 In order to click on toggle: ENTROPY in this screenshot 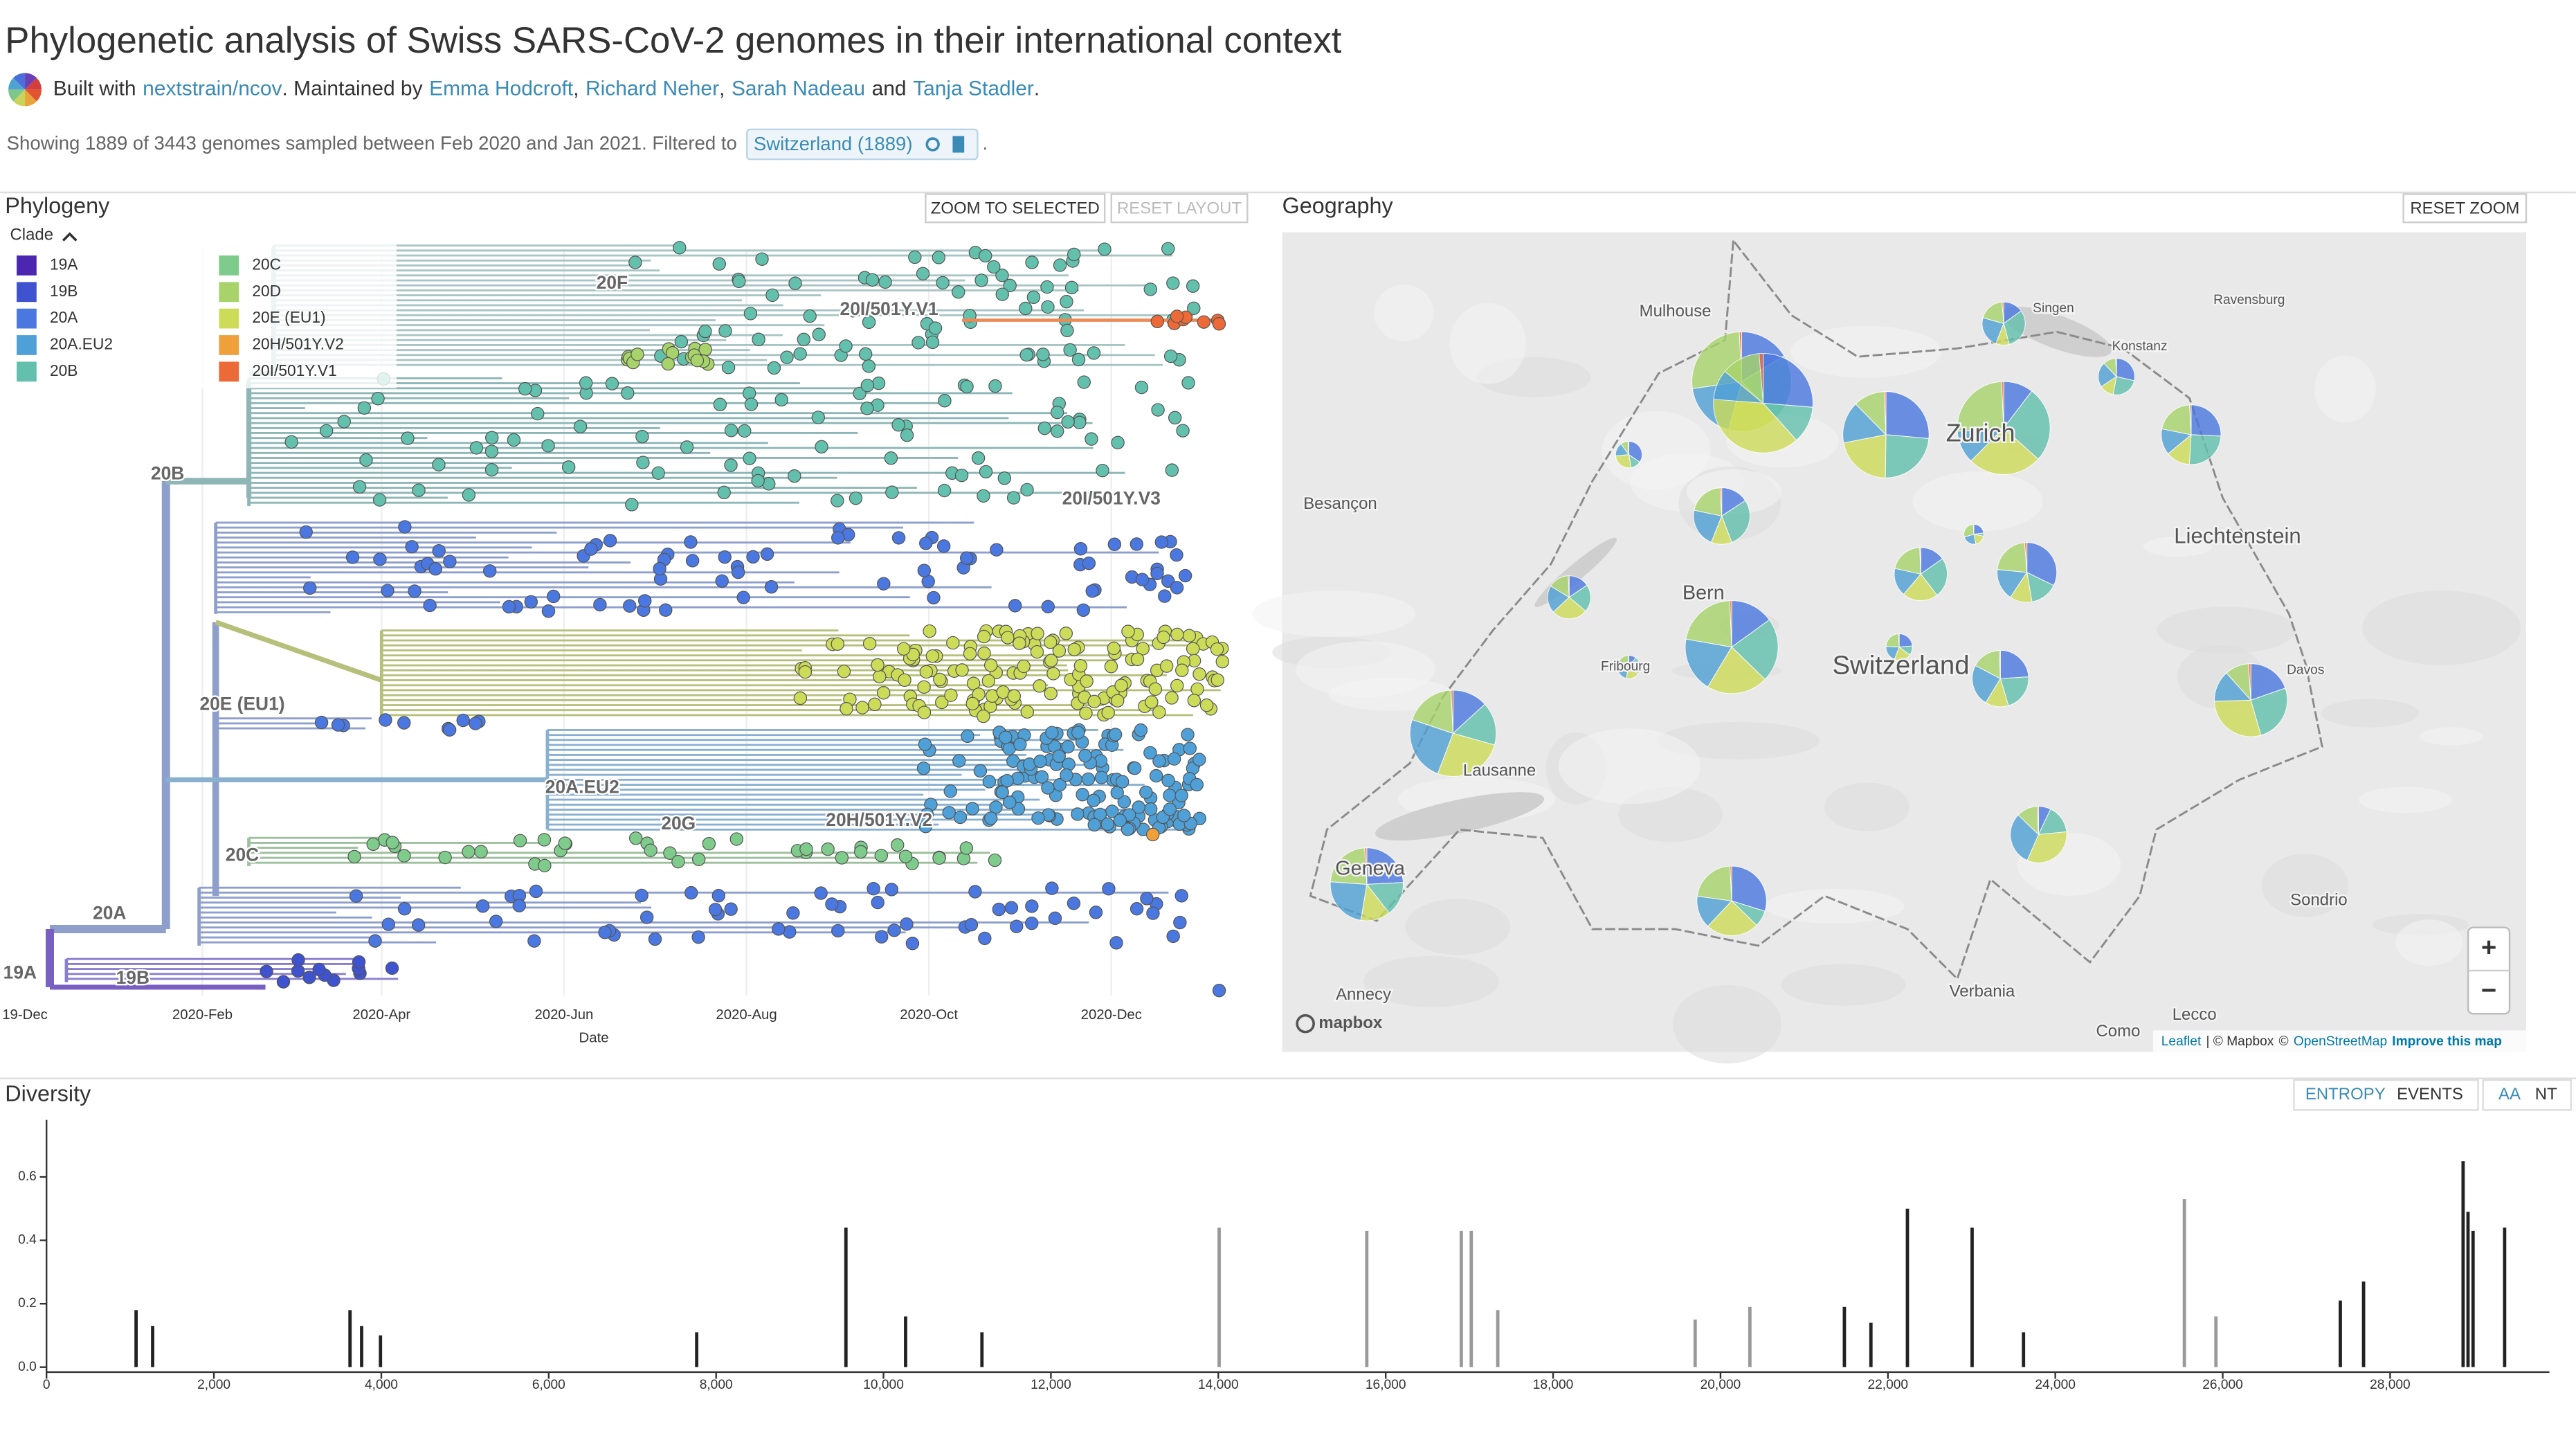, I will do `click(2345, 1094)`.